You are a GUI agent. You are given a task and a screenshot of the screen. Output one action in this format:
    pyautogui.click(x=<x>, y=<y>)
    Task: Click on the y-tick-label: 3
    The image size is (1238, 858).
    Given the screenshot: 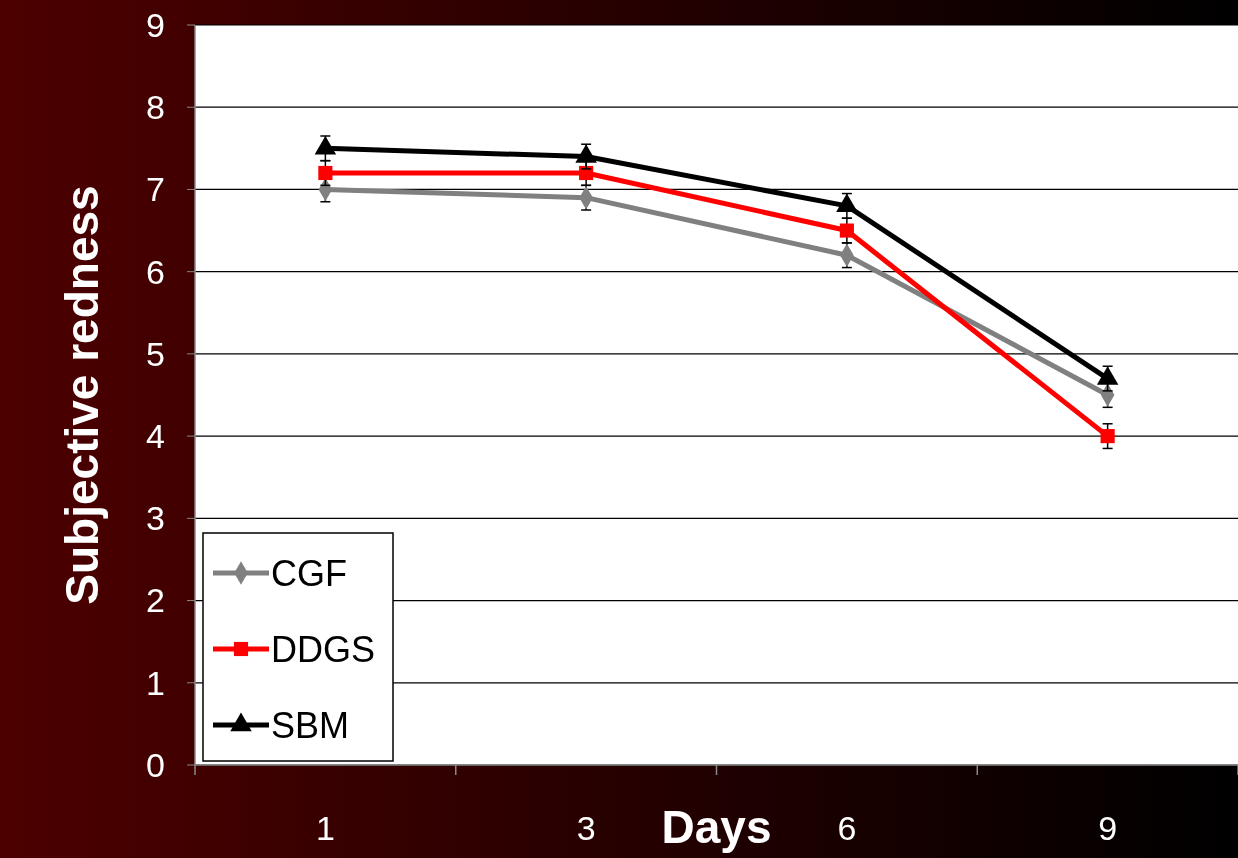 What is the action you would take?
    pyautogui.click(x=155, y=518)
    